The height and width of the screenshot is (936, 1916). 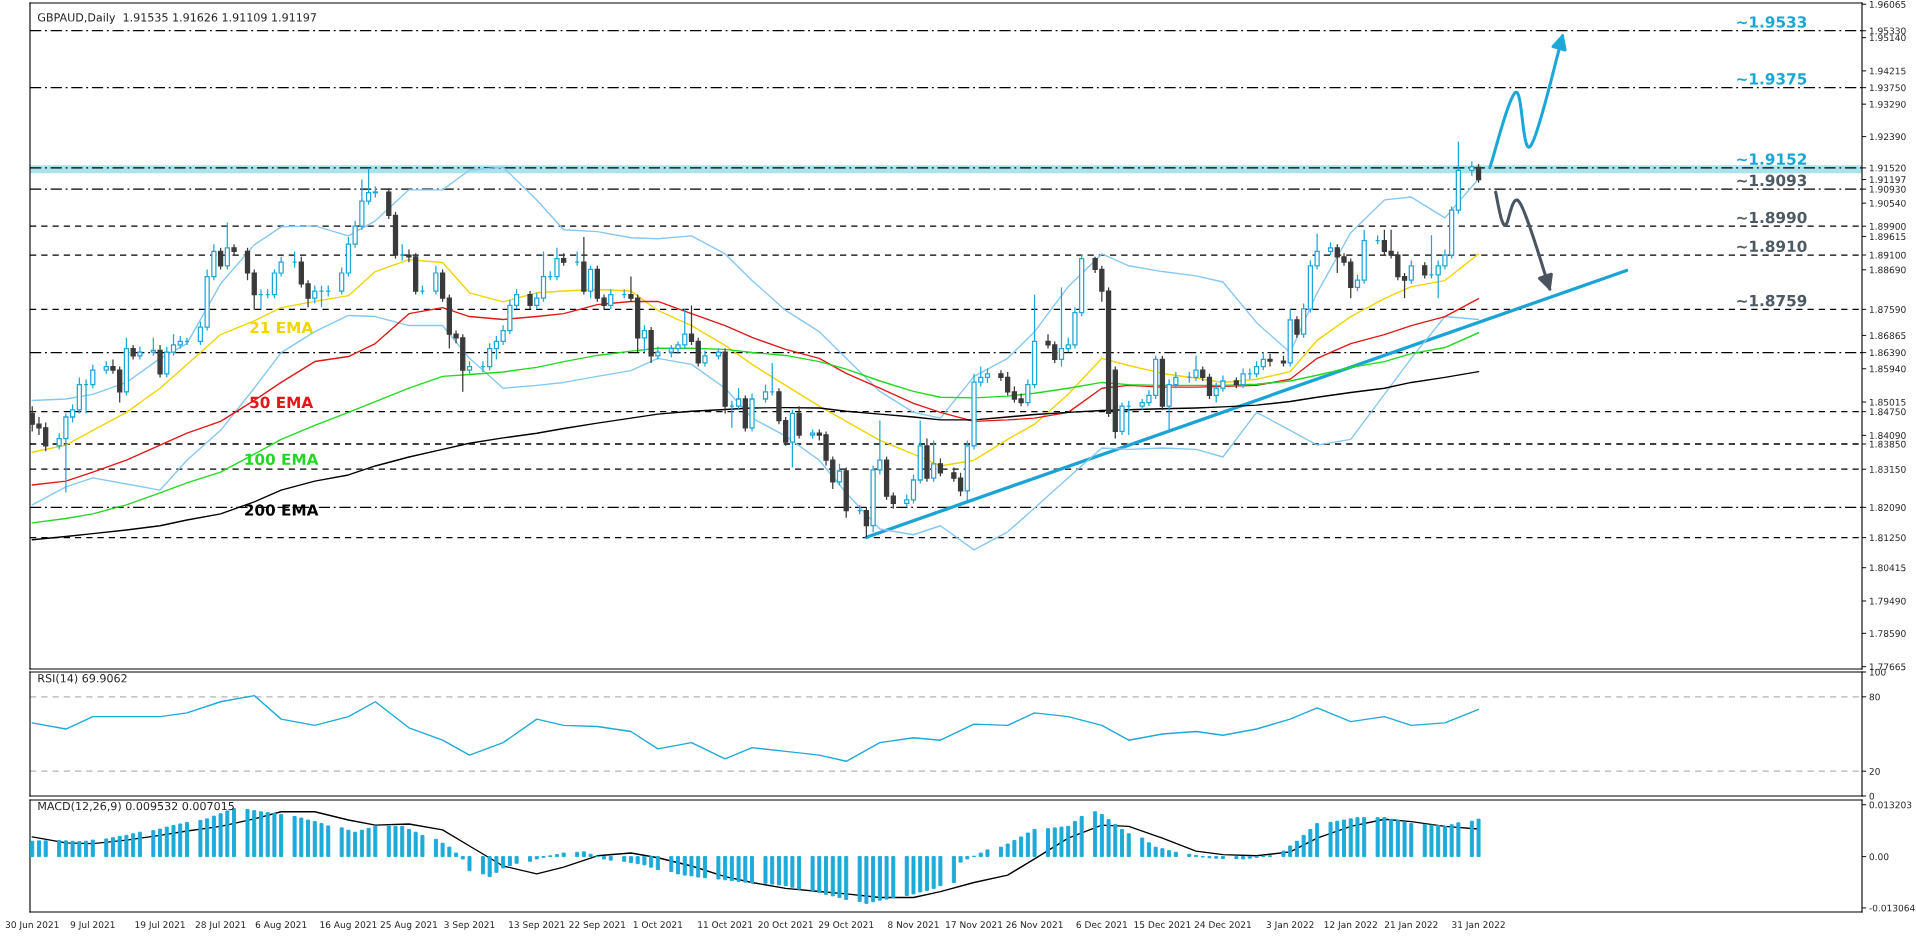 What do you see at coordinates (1887, 469) in the screenshot?
I see `y-tick-label: 1.83150` at bounding box center [1887, 469].